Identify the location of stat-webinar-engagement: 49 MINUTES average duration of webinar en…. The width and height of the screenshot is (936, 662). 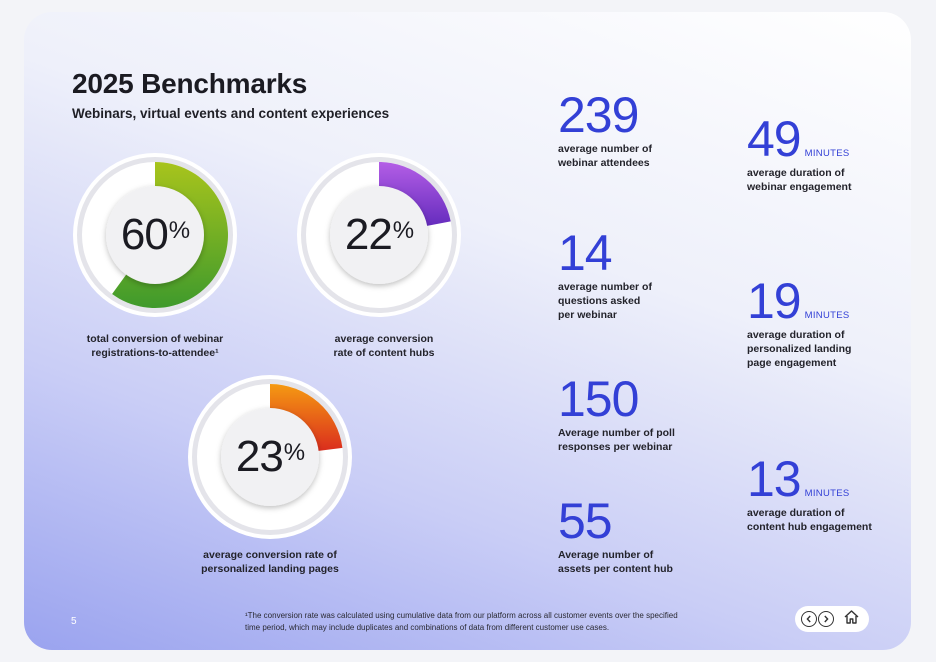
(799, 154).